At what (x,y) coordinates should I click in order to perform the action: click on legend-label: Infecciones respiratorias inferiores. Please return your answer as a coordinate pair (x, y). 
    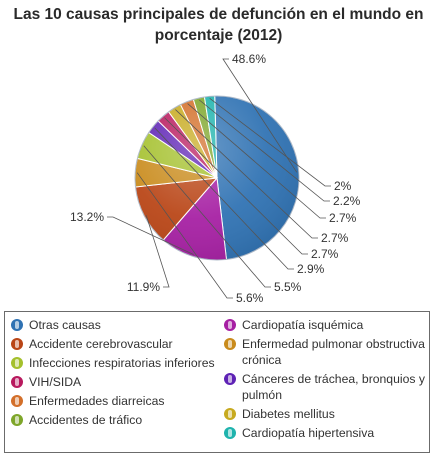
    Looking at the image, I should click on (122, 363).